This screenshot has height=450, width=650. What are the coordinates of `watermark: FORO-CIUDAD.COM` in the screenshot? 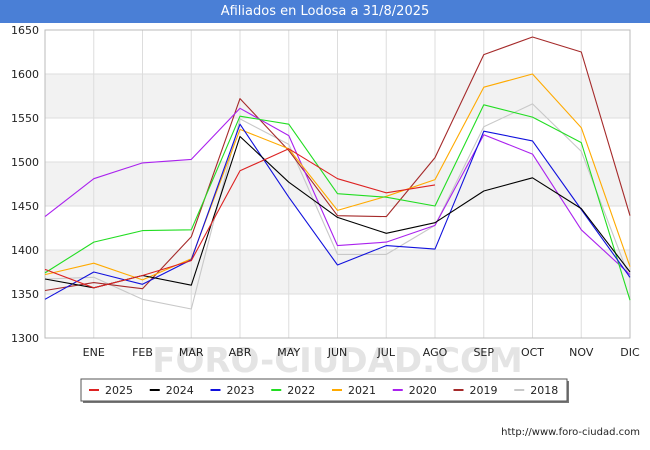 It's located at (337, 361).